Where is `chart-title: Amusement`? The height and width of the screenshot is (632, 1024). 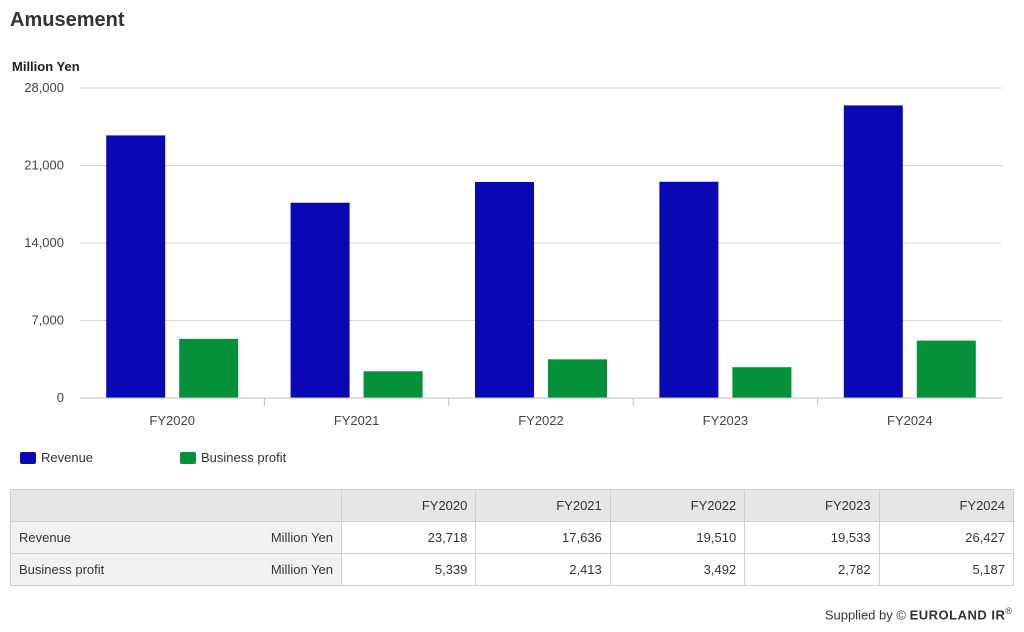
chart-title: Amusement is located at coordinates (67, 20).